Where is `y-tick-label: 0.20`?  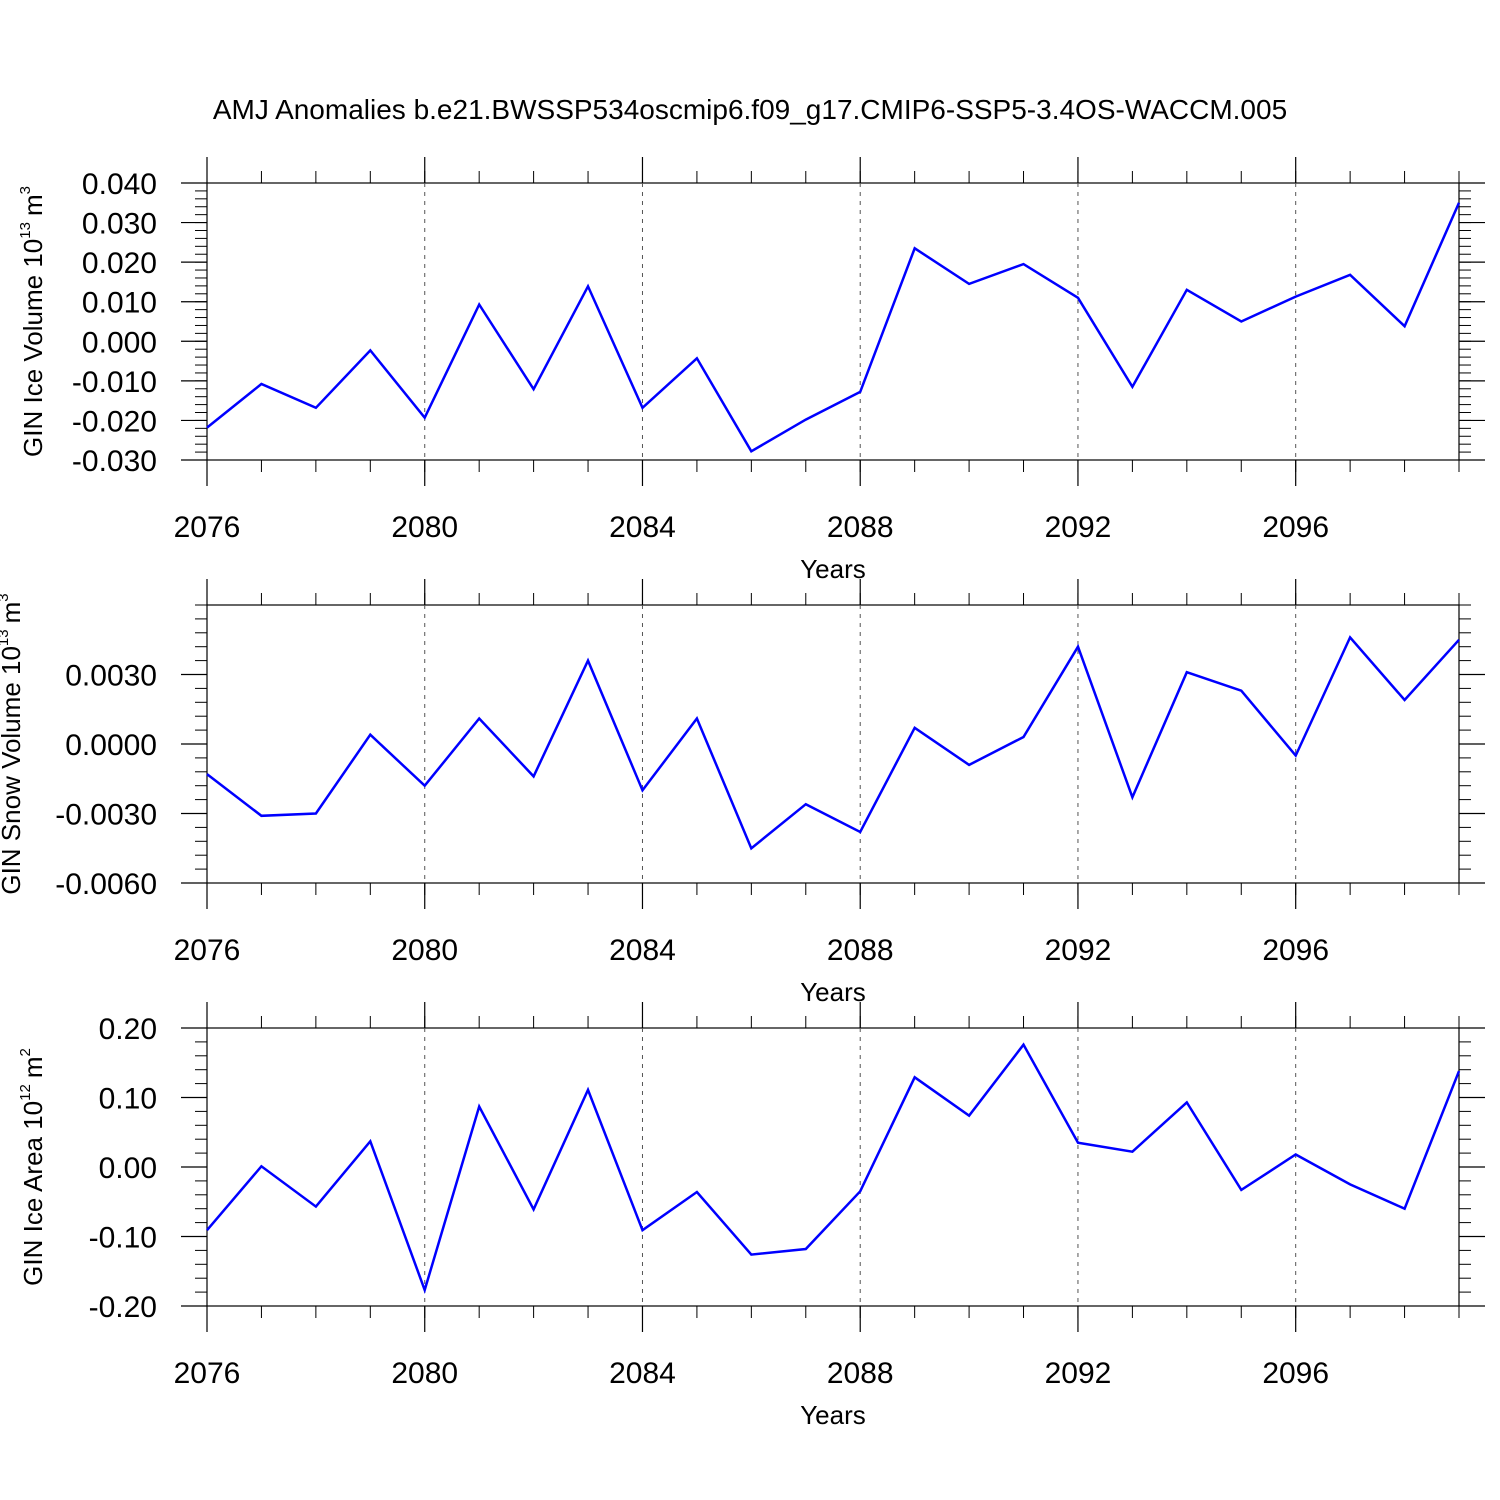
y-tick-label: 0.20 is located at coordinates (128, 1029).